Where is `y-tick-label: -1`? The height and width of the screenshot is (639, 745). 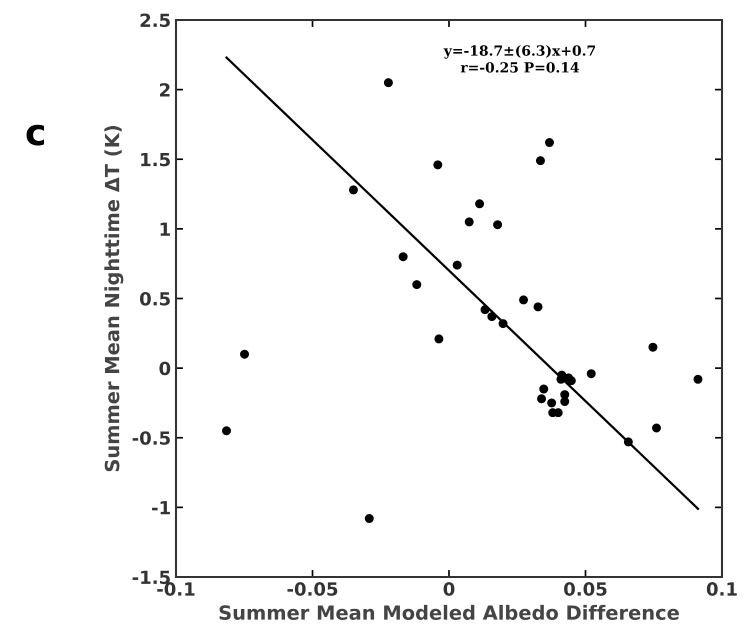
y-tick-label: -1 is located at coordinates (161, 507).